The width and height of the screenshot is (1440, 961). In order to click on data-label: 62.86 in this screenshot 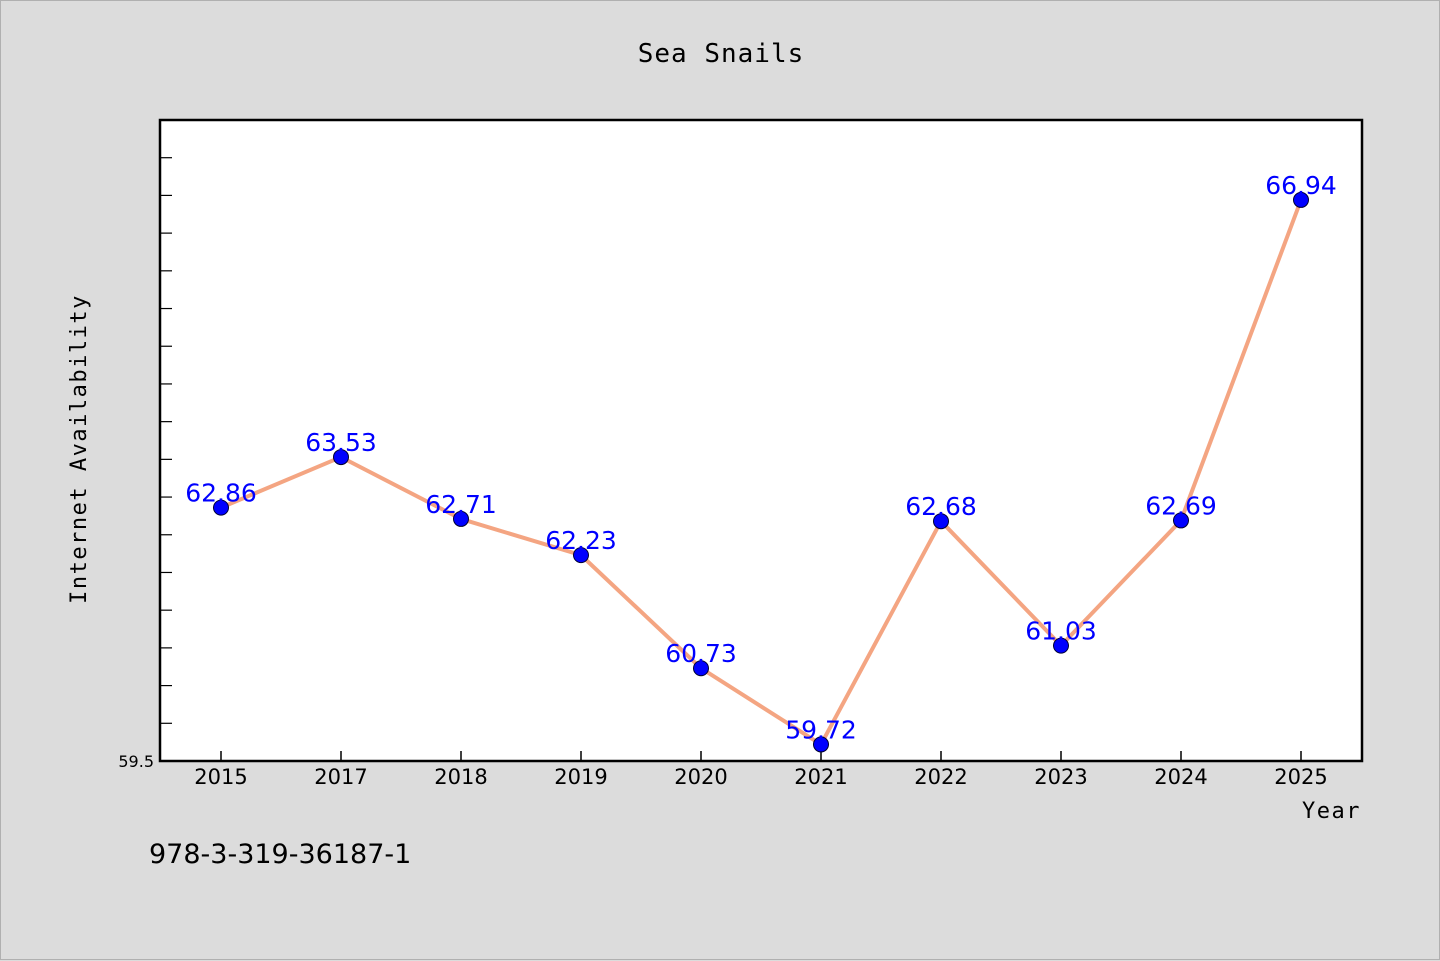, I will do `click(221, 493)`.